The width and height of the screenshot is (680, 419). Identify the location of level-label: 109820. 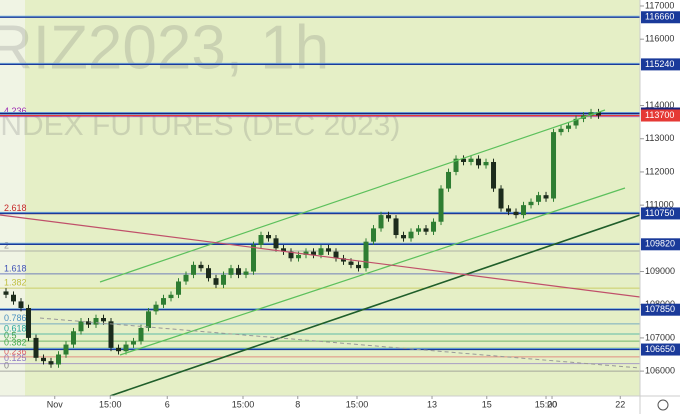
(660, 244).